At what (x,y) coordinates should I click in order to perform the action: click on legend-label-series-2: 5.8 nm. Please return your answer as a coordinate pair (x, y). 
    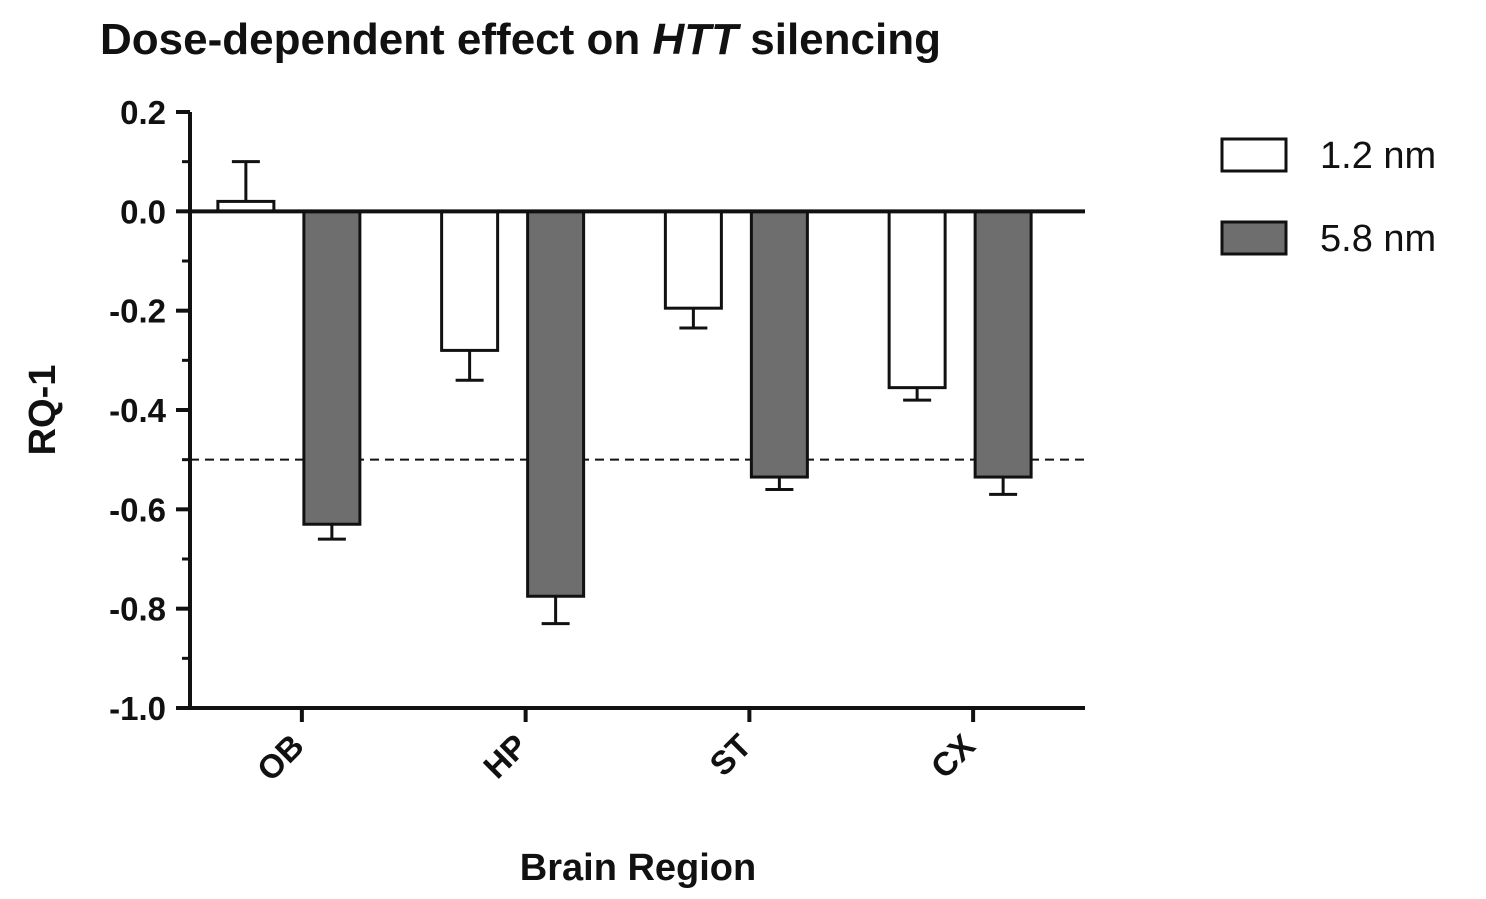
    Looking at the image, I should click on (1378, 239).